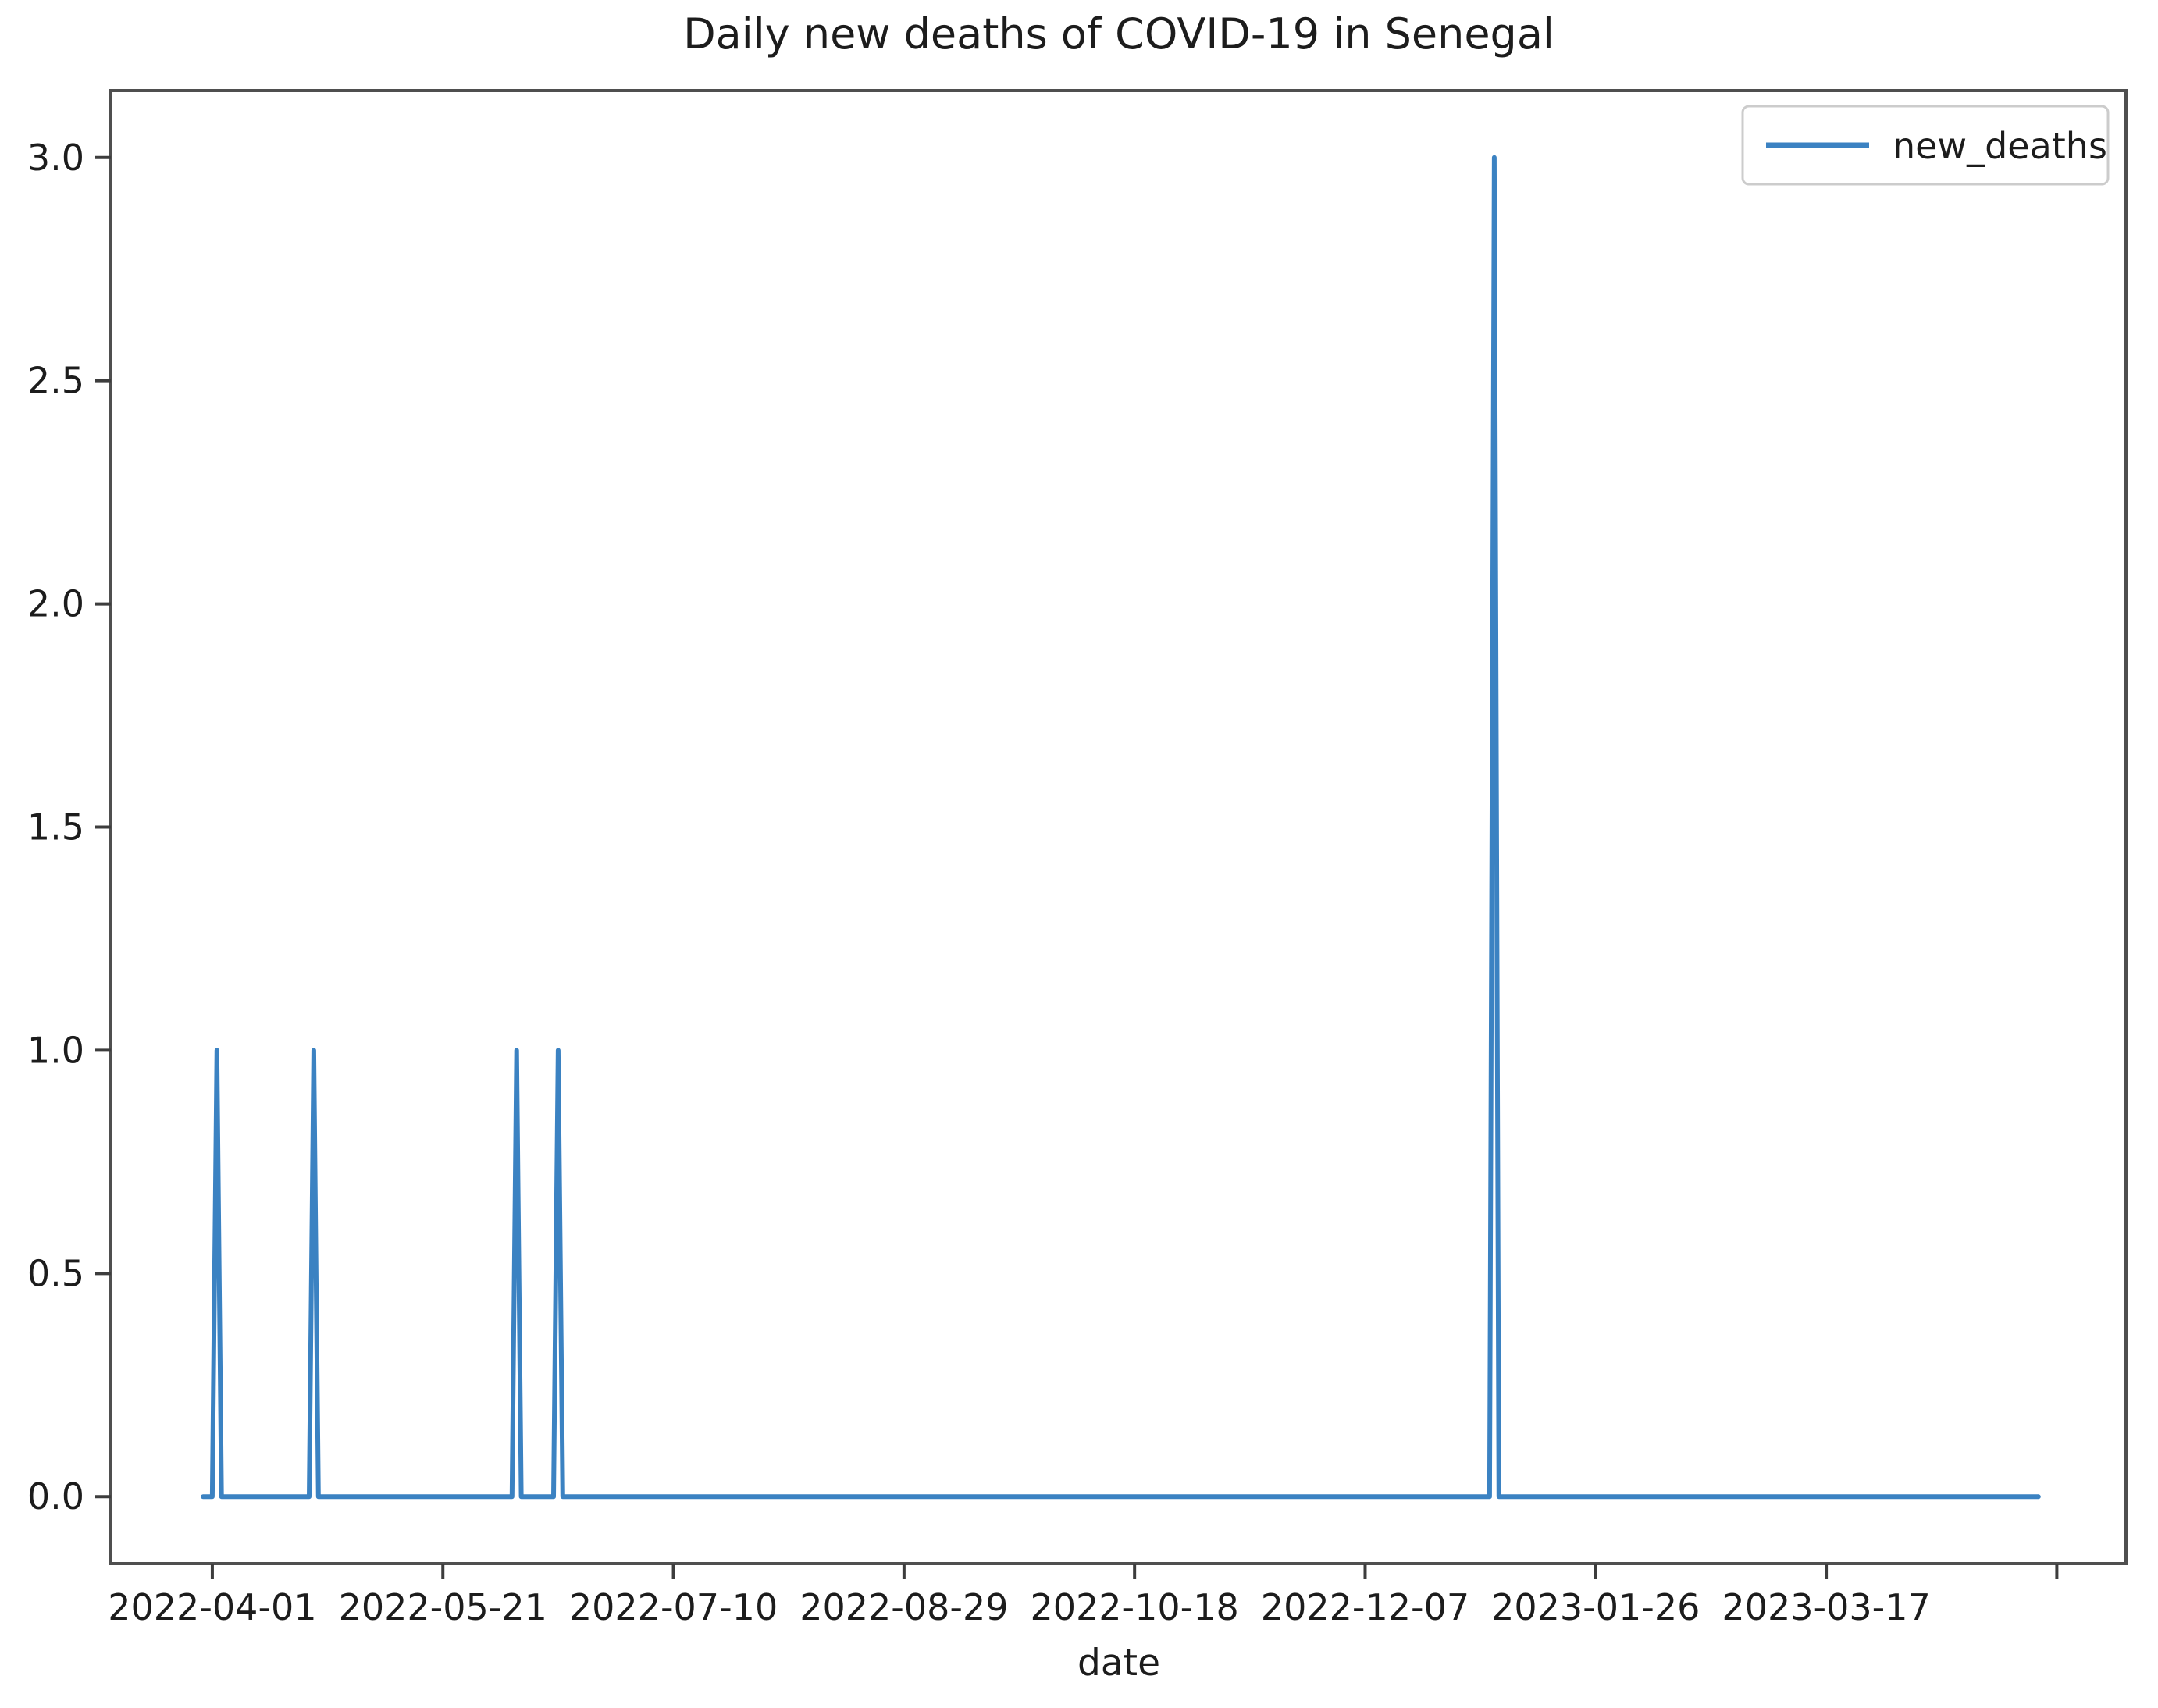 The width and height of the screenshot is (2158, 1708). I want to click on x-tick-label: 2023-01-26, so click(1596, 1607).